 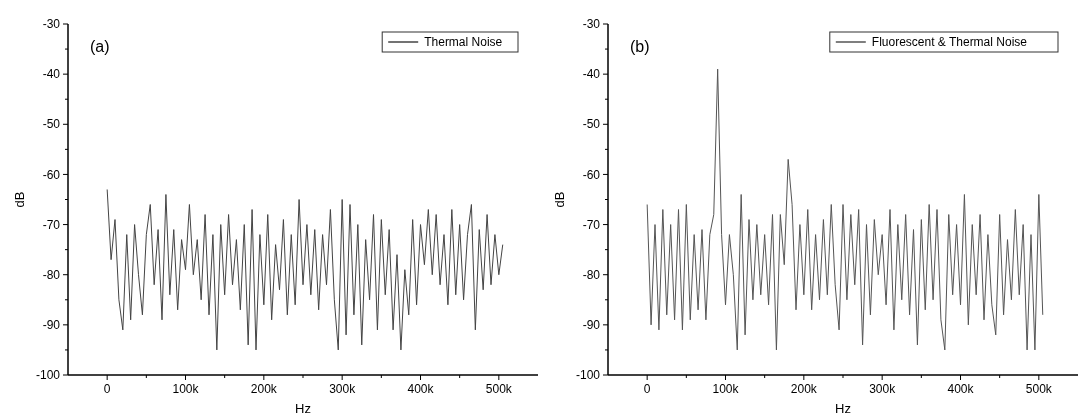 What do you see at coordinates (463, 42) in the screenshot?
I see `legend-label: Thermal Noise` at bounding box center [463, 42].